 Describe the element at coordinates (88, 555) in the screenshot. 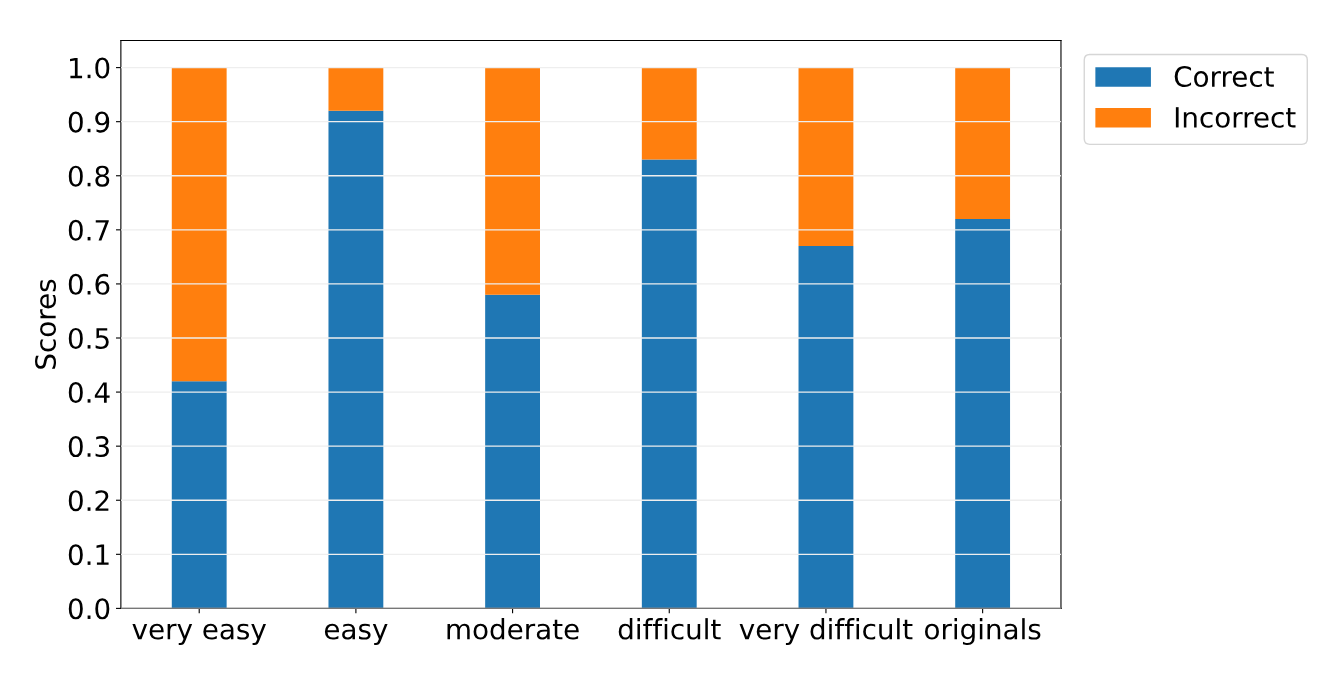

I see `y-tick-label: 0.1` at that location.